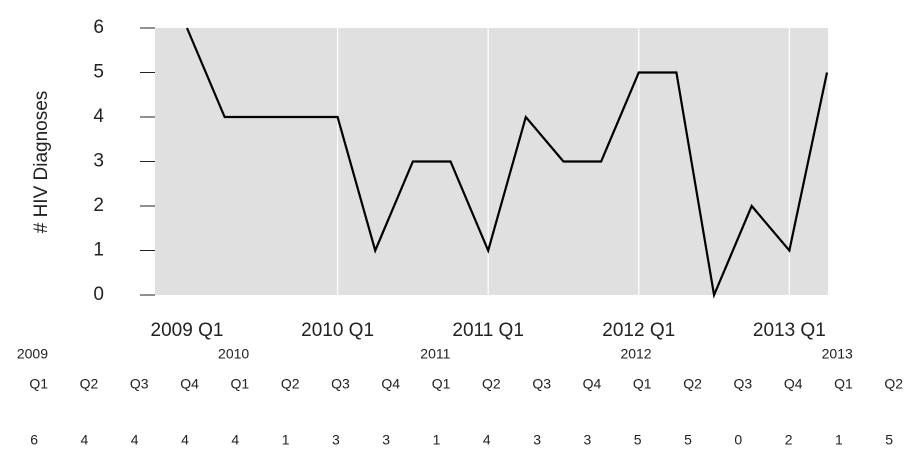  I want to click on y-tick-label: 5, so click(98, 72).